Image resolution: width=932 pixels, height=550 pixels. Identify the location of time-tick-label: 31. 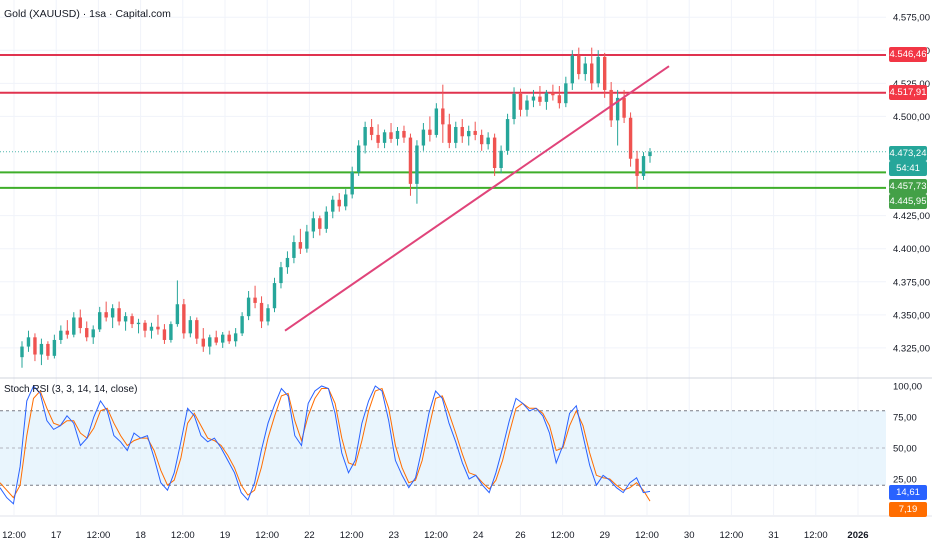
(773, 535).